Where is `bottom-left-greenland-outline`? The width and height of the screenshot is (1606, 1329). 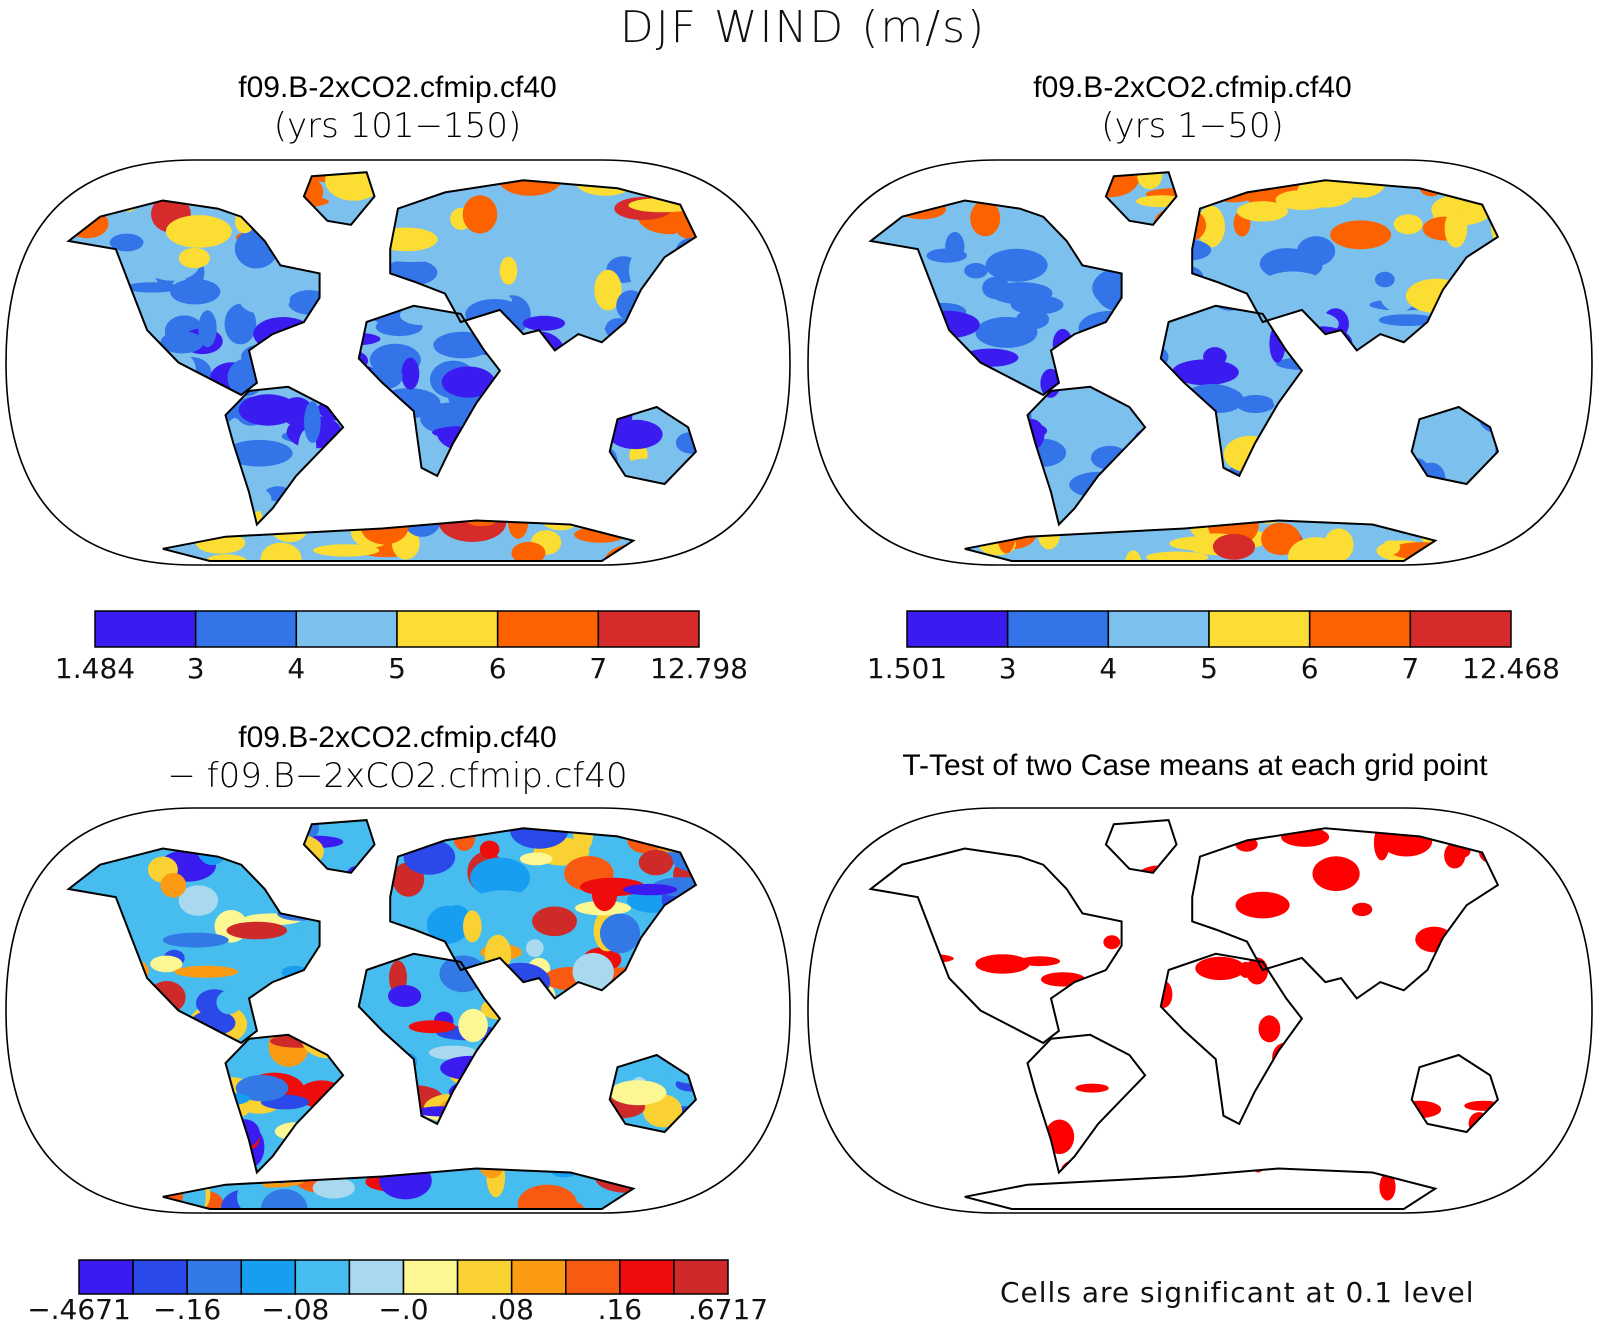
bottom-left-greenland-outline is located at coordinates (339, 846).